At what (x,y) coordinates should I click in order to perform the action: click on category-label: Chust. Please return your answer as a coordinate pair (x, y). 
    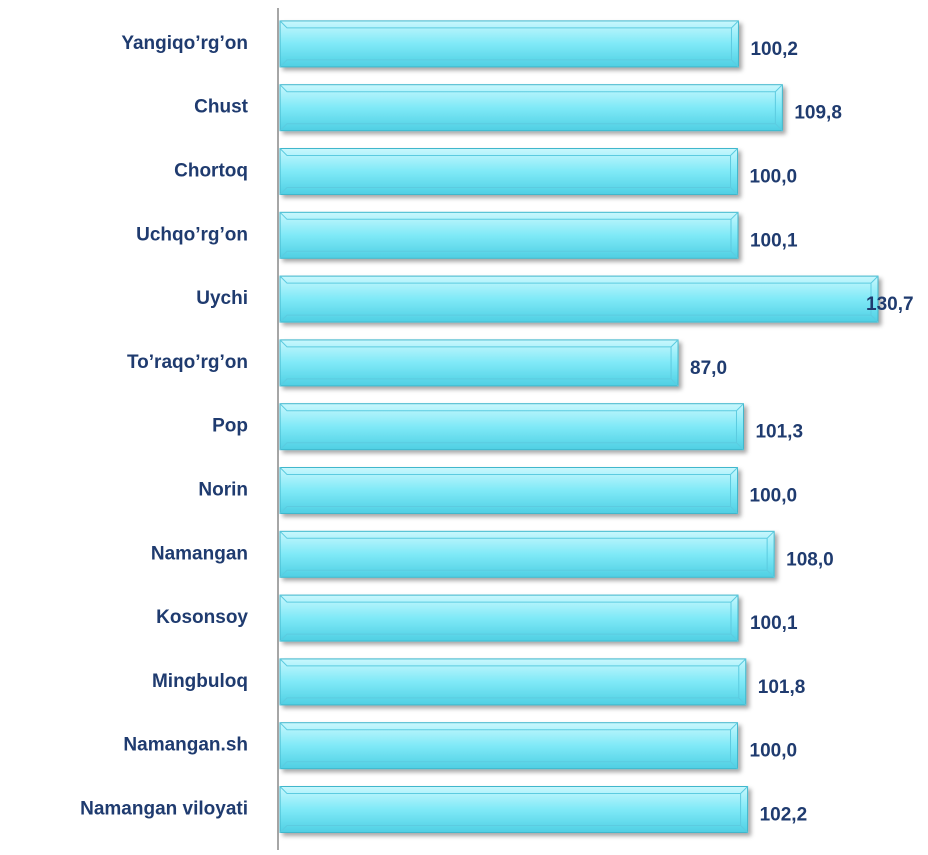
    Looking at the image, I should click on (221, 107).